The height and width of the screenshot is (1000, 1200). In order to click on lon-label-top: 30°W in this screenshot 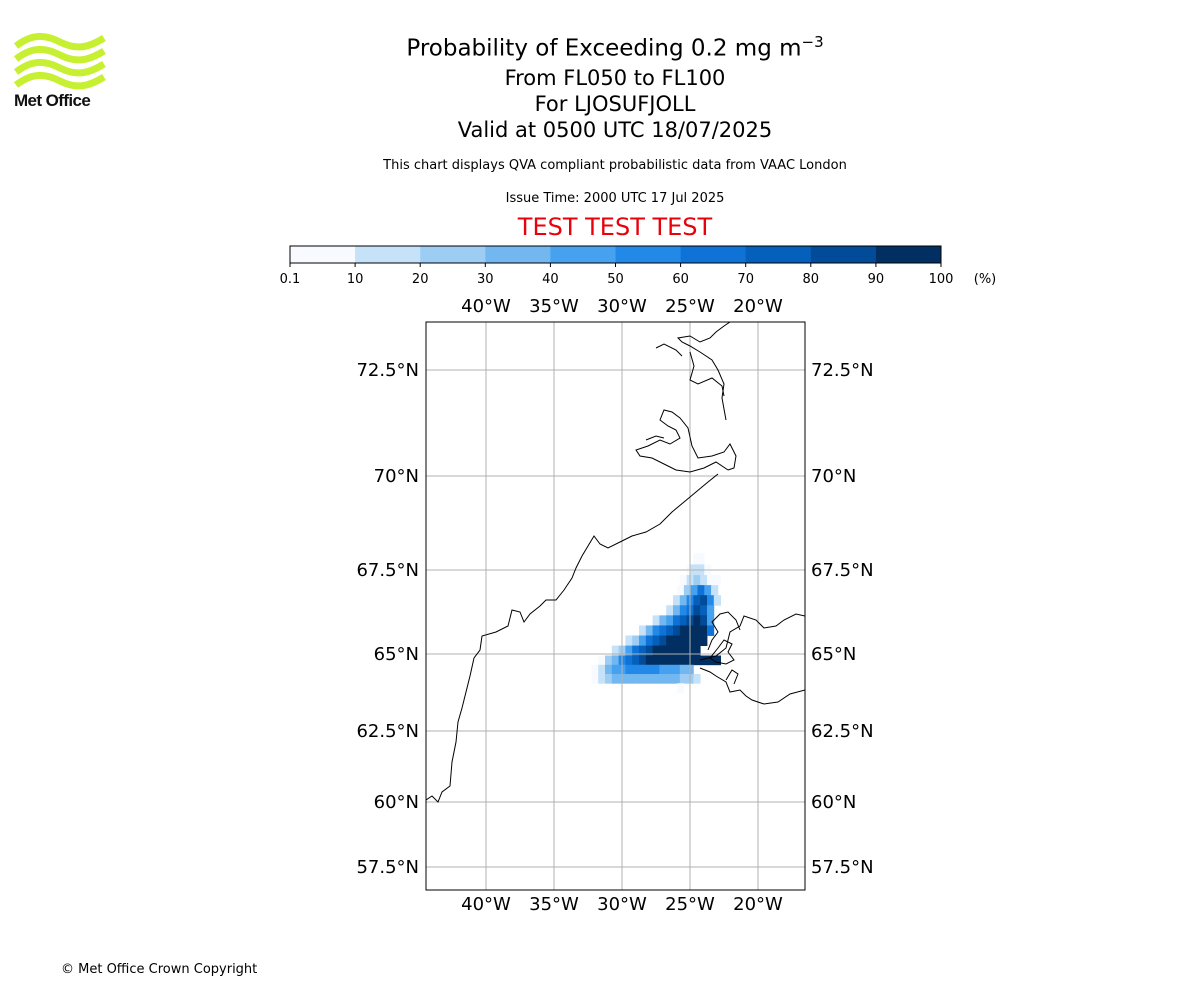, I will do `click(622, 306)`.